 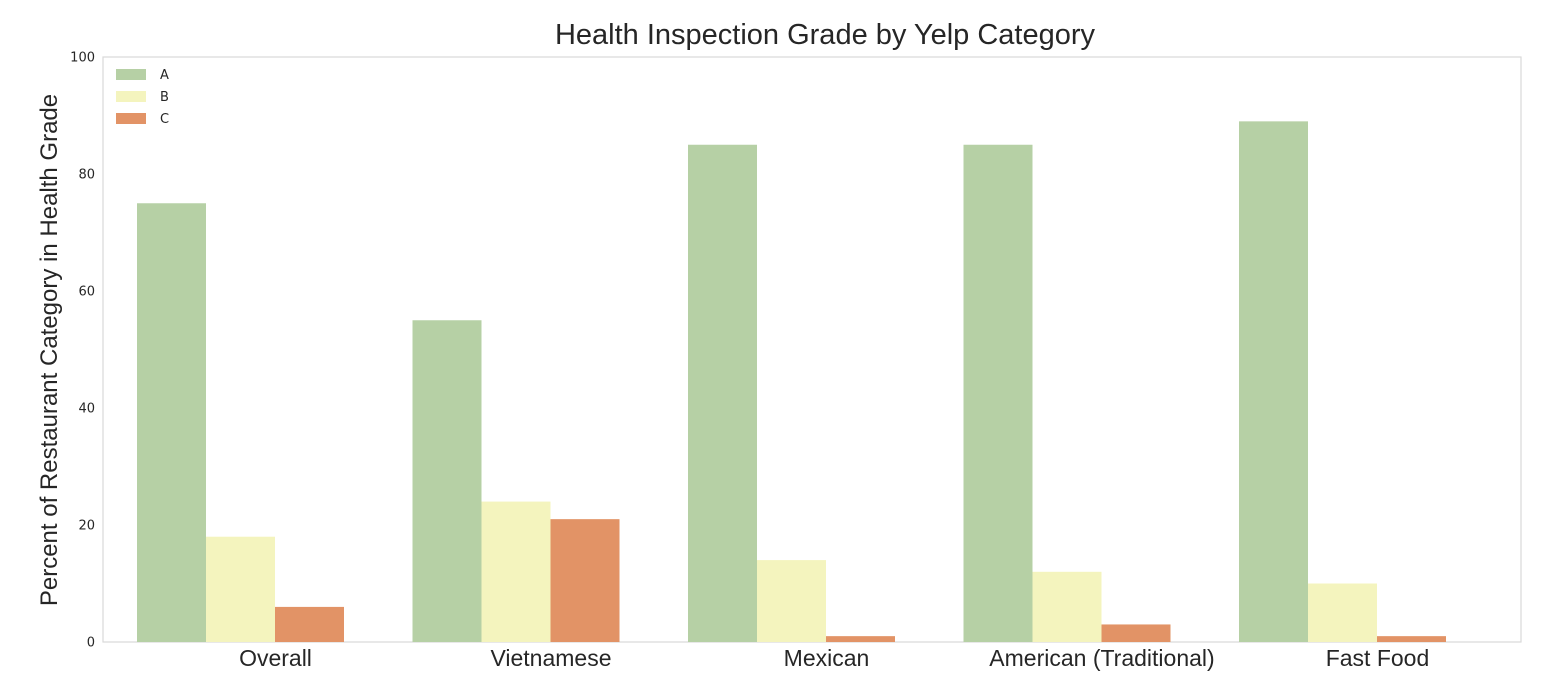 What do you see at coordinates (82, 58) in the screenshot?
I see `y-tick-label: 100` at bounding box center [82, 58].